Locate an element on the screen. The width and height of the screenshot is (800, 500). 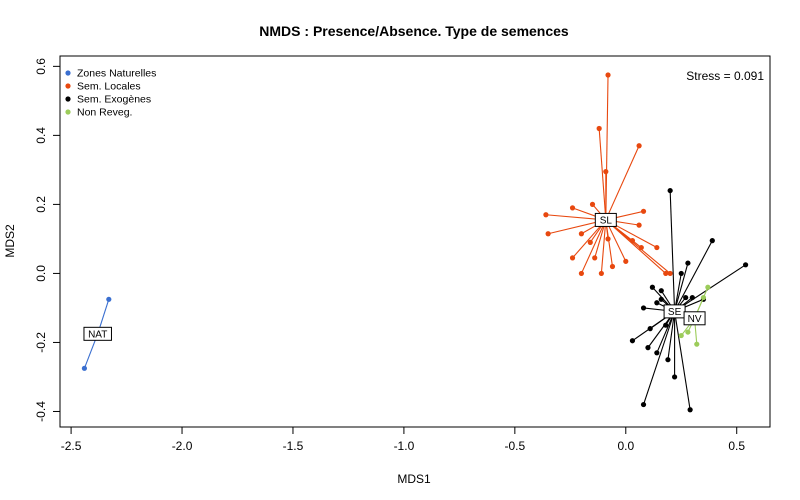
x-axis: -2.5 -2.0 -1.5 -1.0 -0.5 0.0 0.5 is located at coordinates (403, 439).